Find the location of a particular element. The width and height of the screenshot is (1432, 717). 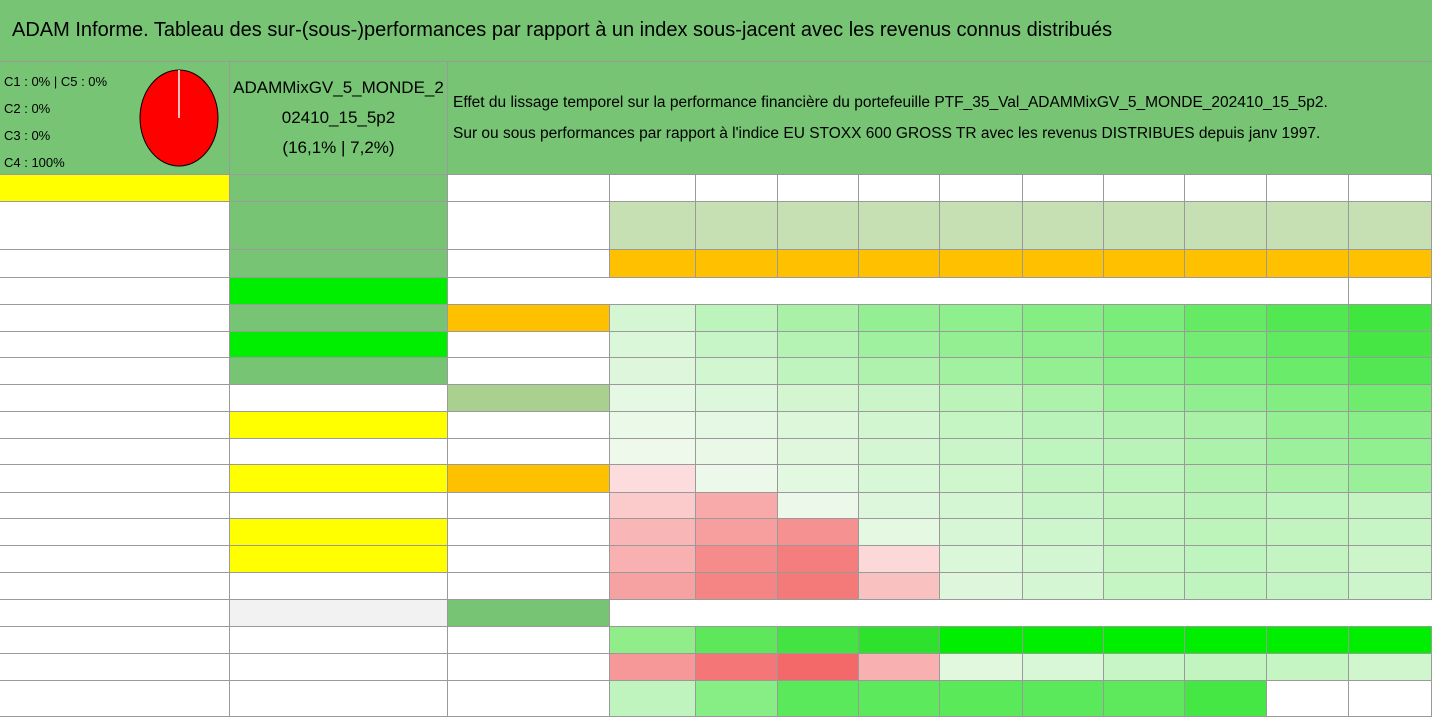

volatility-label is located at coordinates (529, 264).